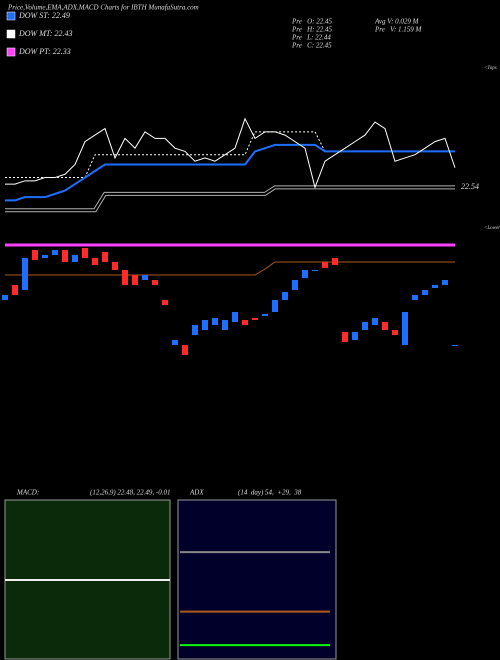 The image size is (500, 660). I want to click on edge-label: <Lower, so click(492, 228).